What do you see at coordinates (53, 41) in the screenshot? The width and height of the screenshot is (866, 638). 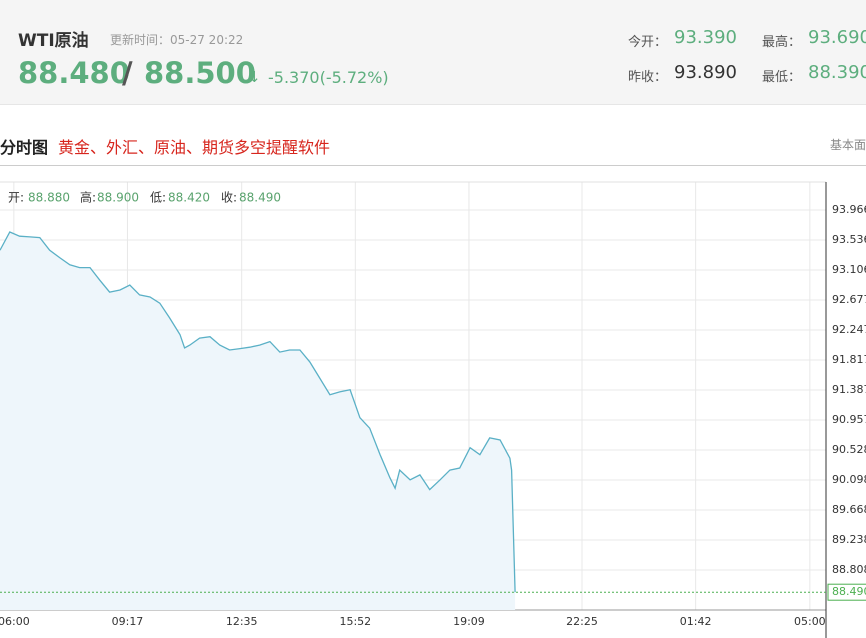 I see `title: WTI原油` at bounding box center [53, 41].